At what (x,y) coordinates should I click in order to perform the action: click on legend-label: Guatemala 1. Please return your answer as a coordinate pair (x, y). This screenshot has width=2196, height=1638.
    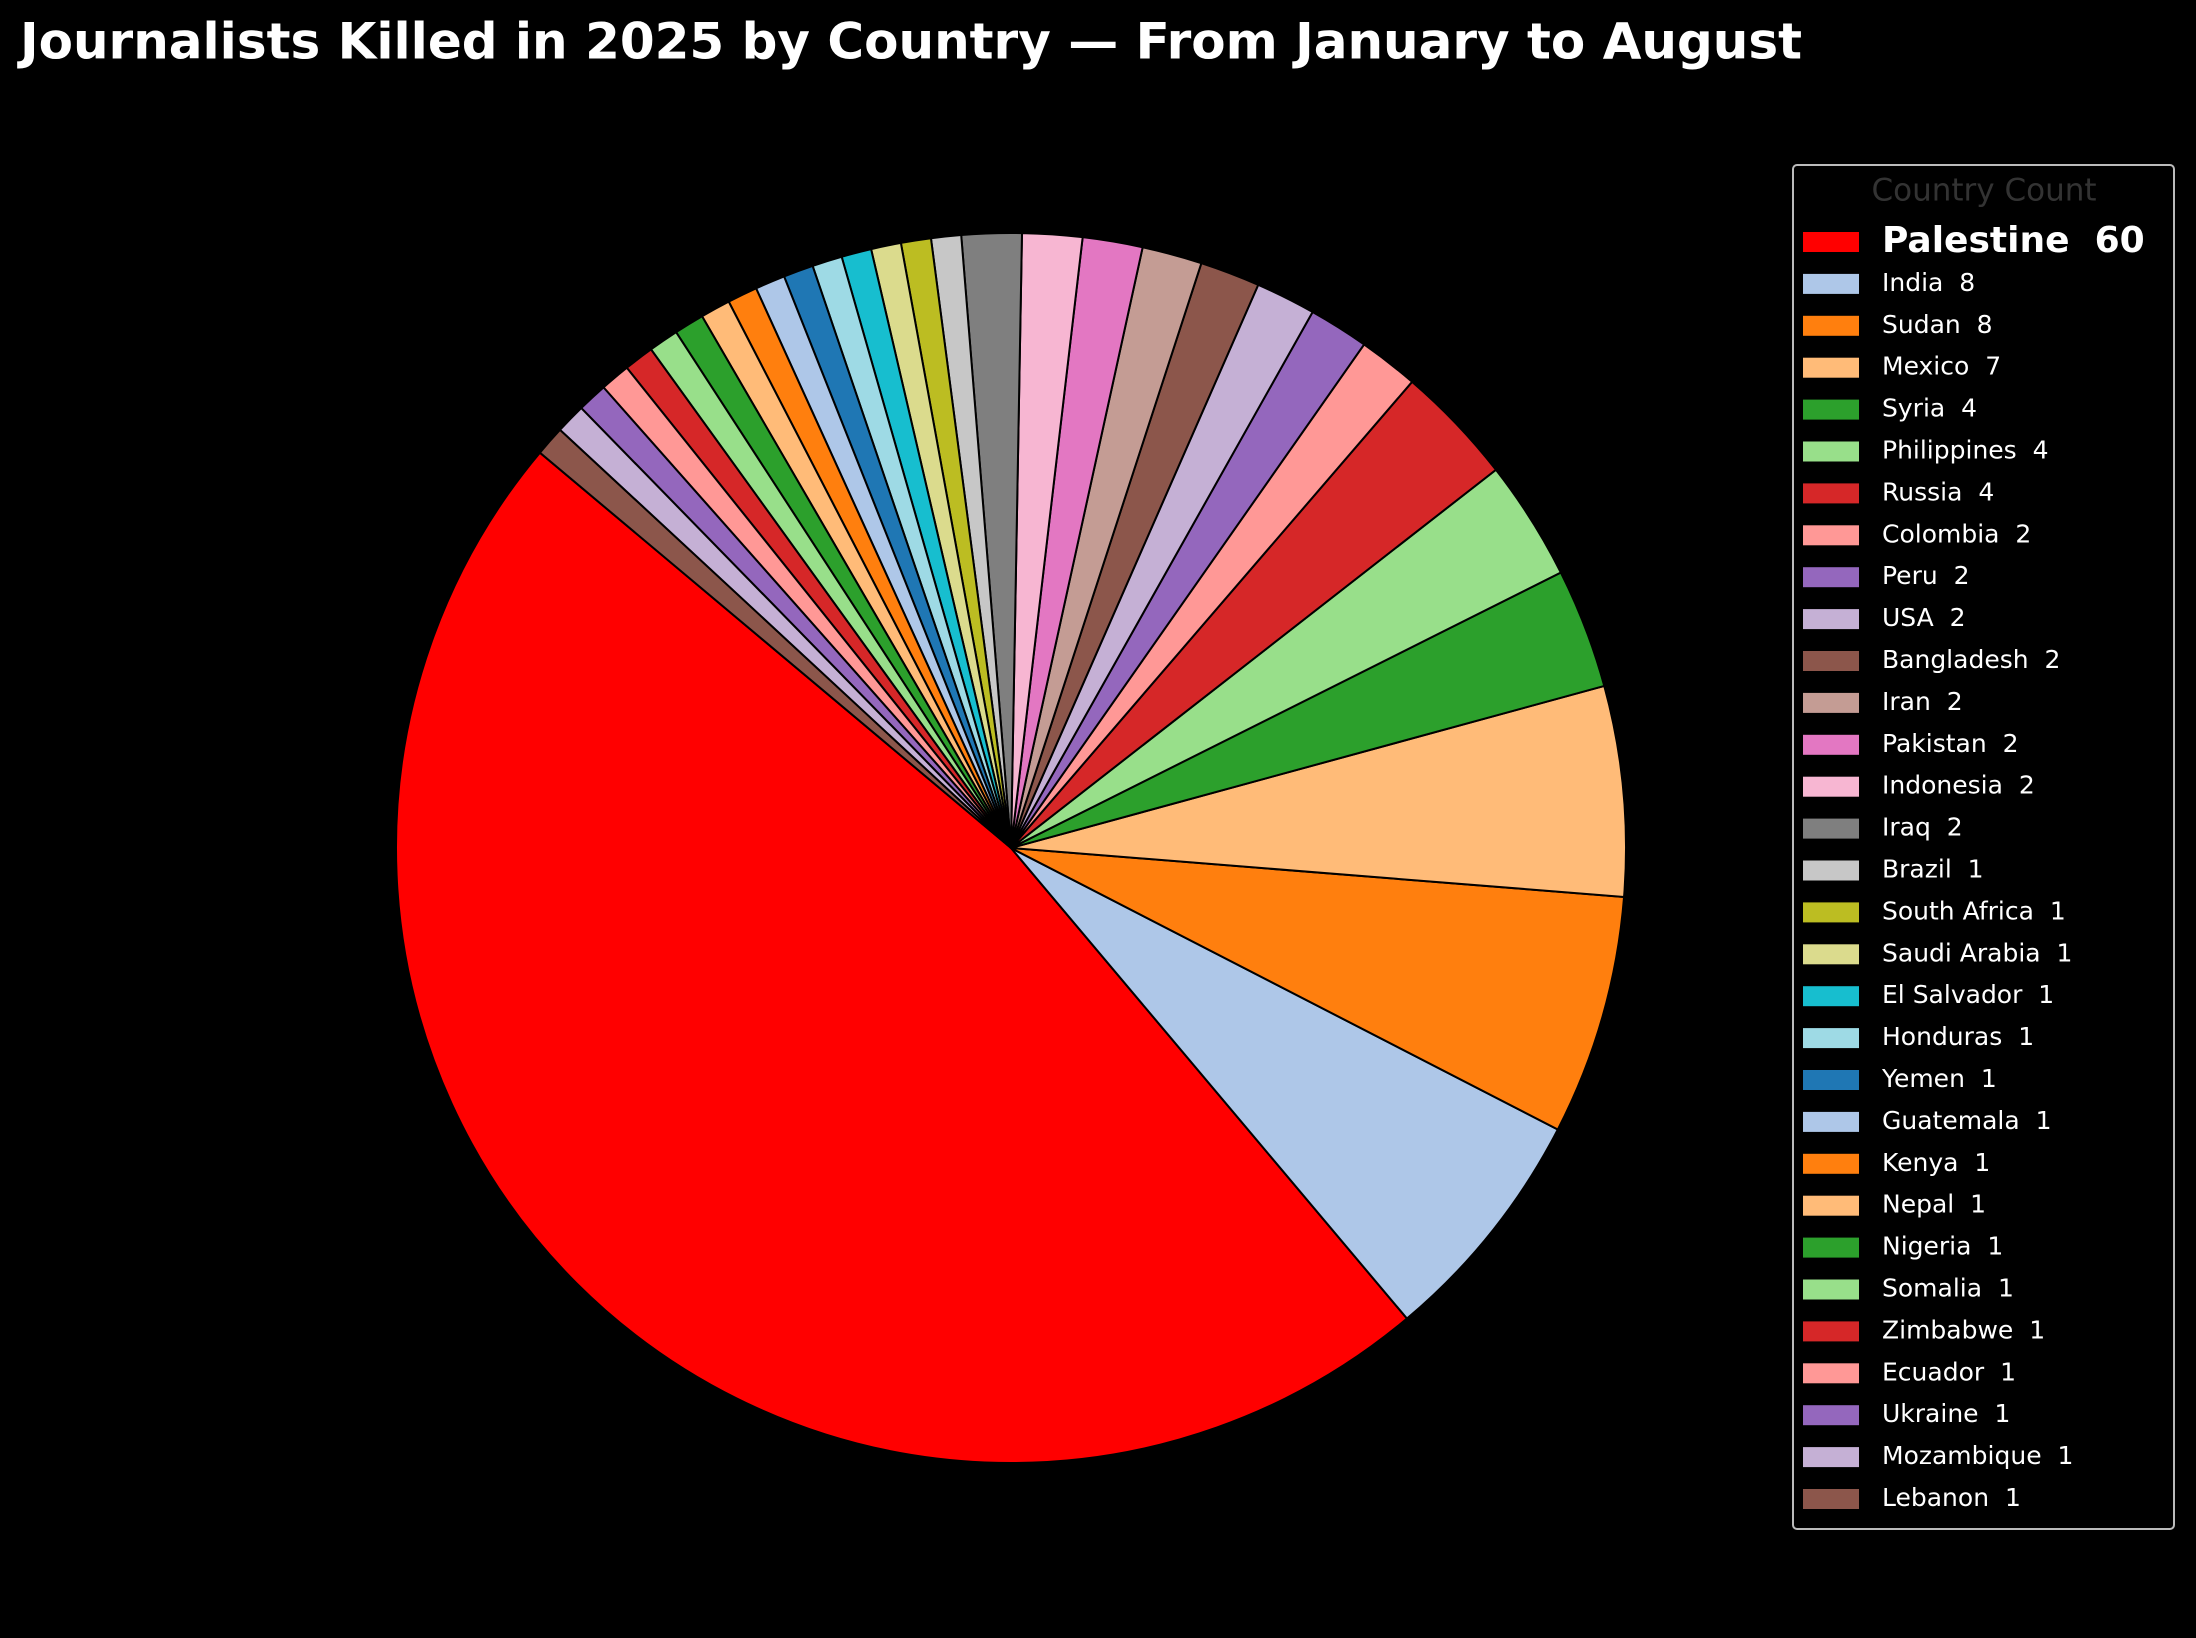
    Looking at the image, I should click on (1966, 1120).